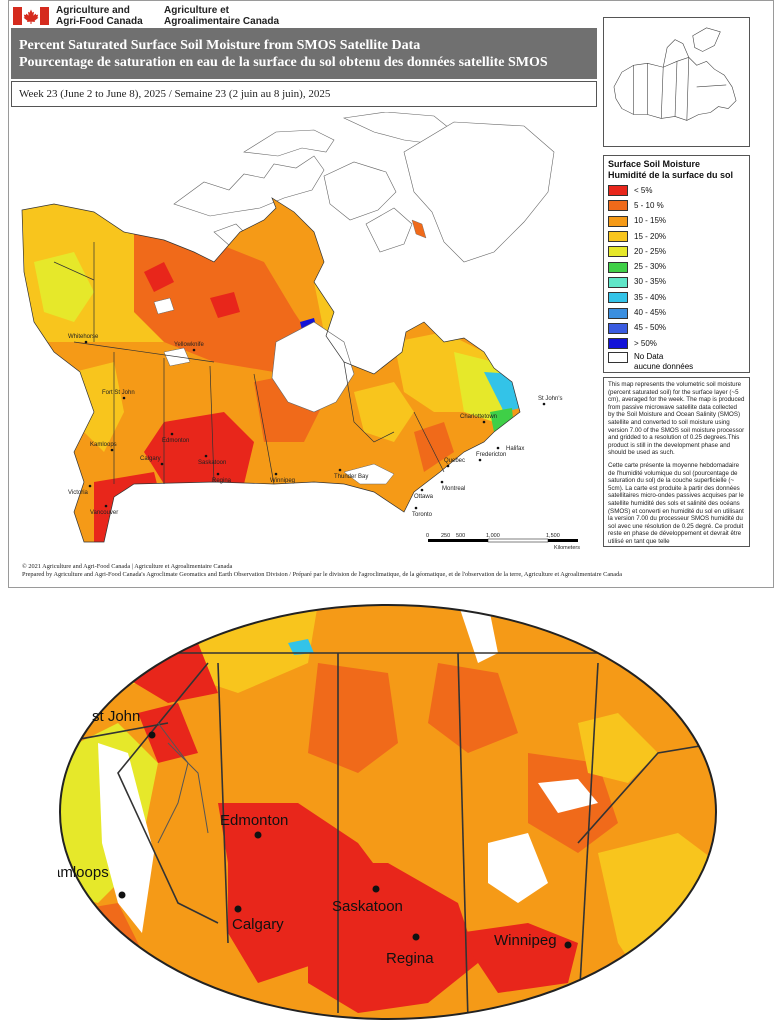  What do you see at coordinates (676, 236) in the screenshot?
I see `legend-item: 15 - 20%` at bounding box center [676, 236].